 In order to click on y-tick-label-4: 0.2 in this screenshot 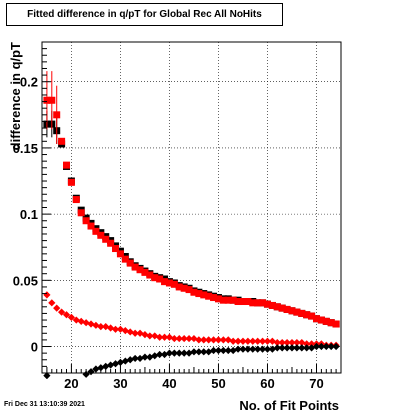, I will do `click(29, 82)`.